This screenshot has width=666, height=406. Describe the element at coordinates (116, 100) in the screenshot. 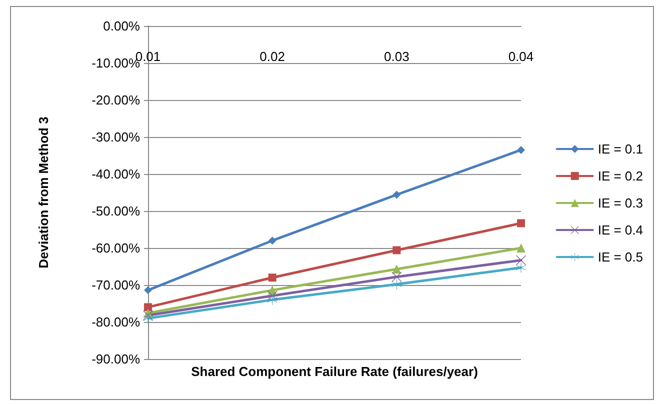

I see `y-tick-label: -20.00%` at that location.